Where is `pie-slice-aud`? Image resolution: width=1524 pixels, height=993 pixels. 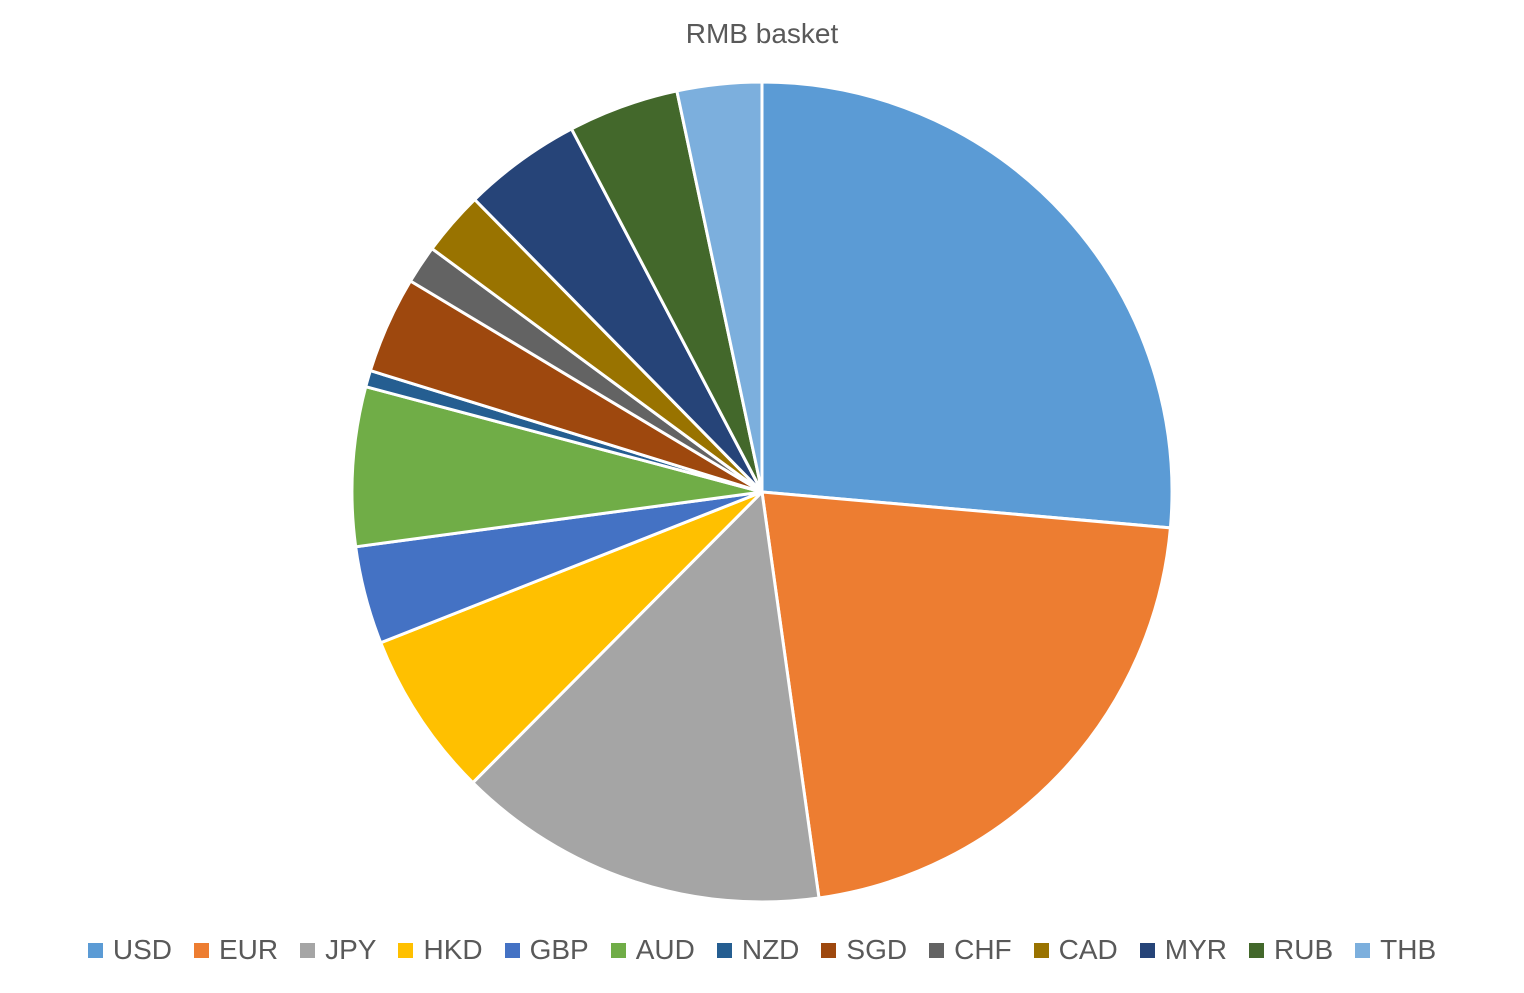
pie-slice-aud is located at coordinates (557, 467).